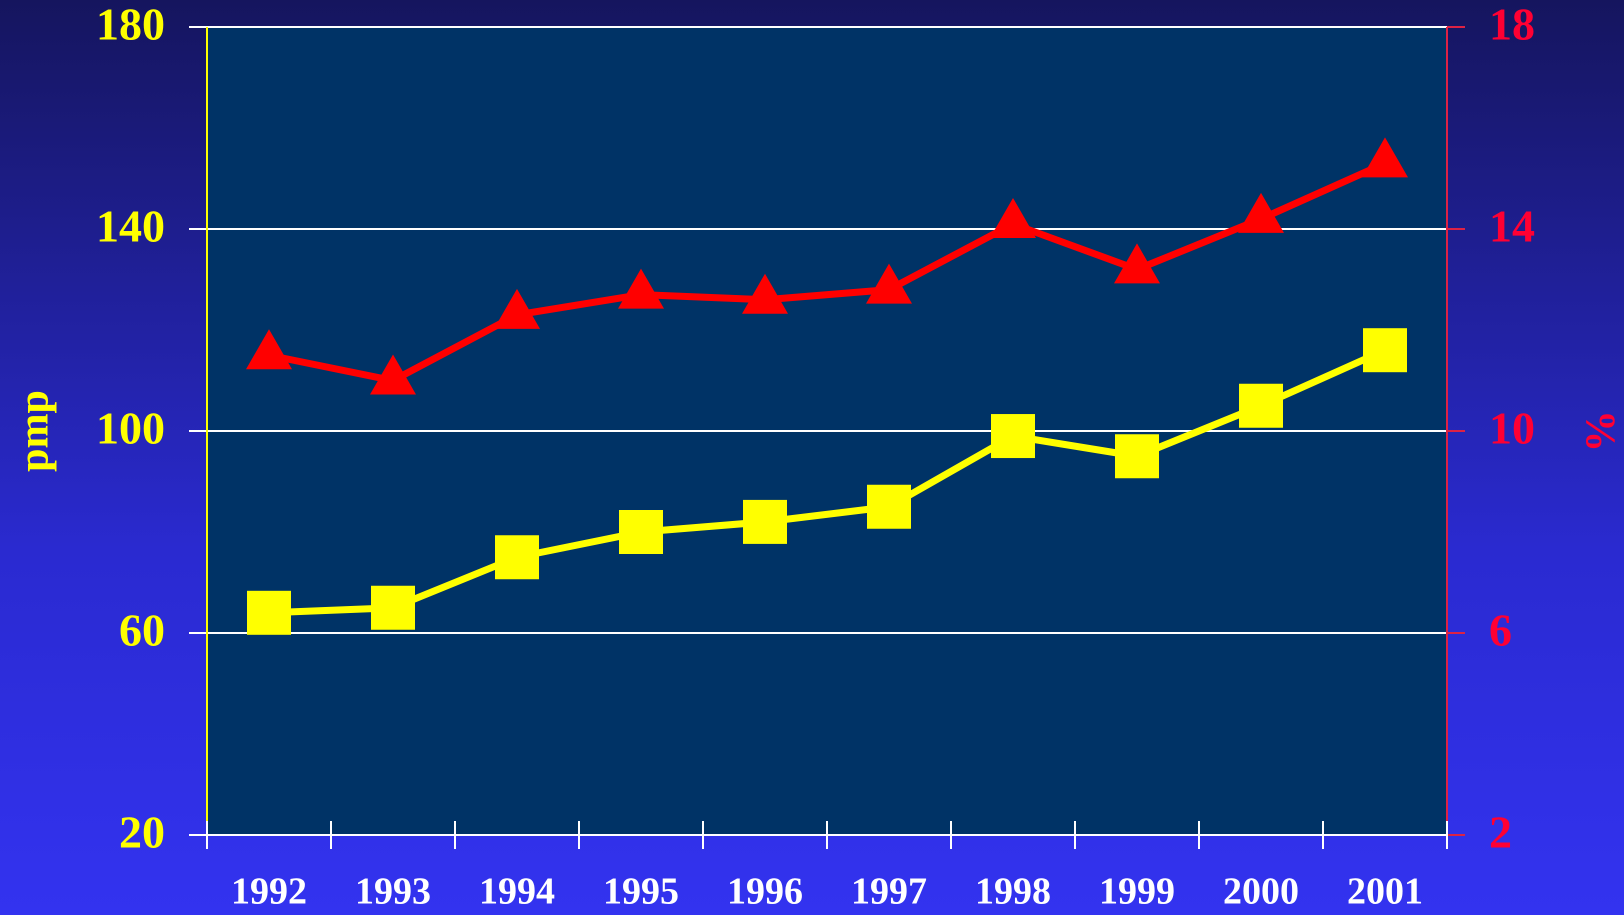 This screenshot has height=915, width=1624. What do you see at coordinates (142, 832) in the screenshot?
I see `y-tick-label: 20` at bounding box center [142, 832].